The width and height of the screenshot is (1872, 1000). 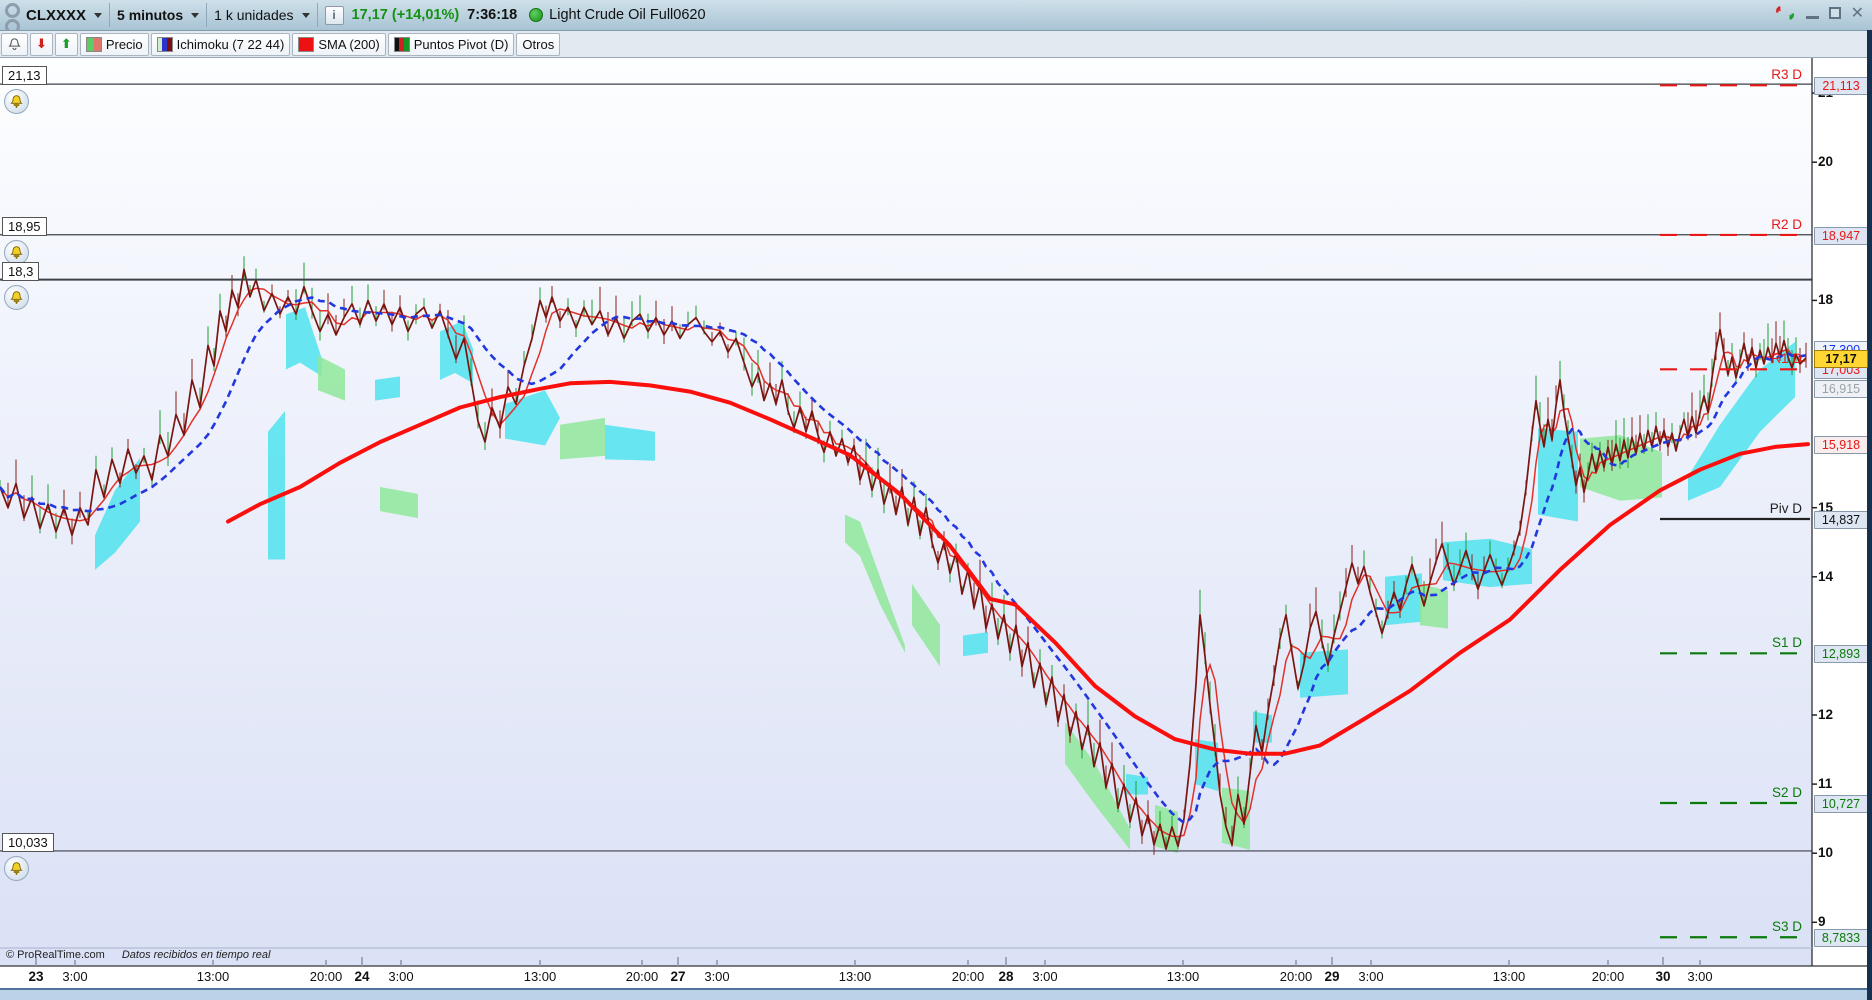 I want to click on minimize-button, so click(x=1812, y=13).